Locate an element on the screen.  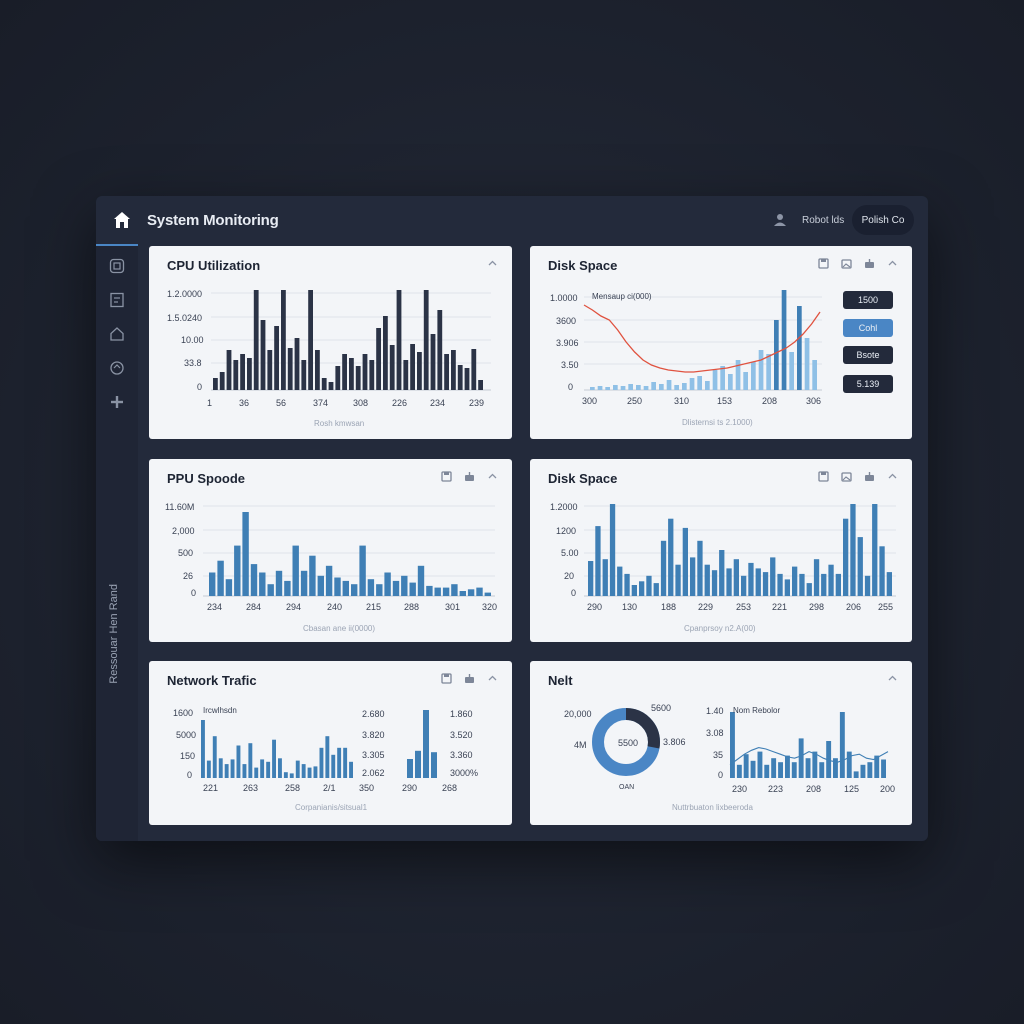
x-tick: 223 is located at coordinates (775, 789).